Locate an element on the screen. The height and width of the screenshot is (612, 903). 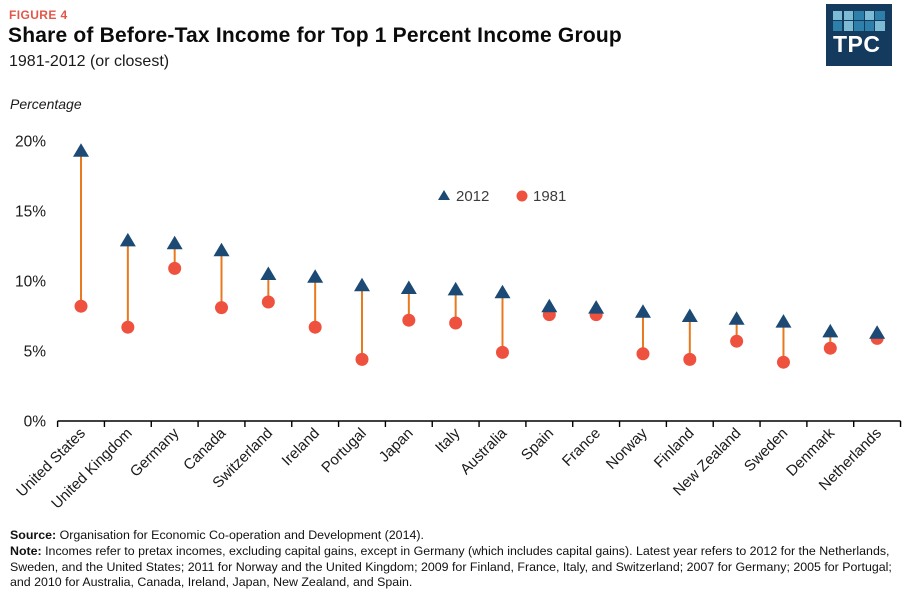
x-category-label: Australia is located at coordinates (484, 451).